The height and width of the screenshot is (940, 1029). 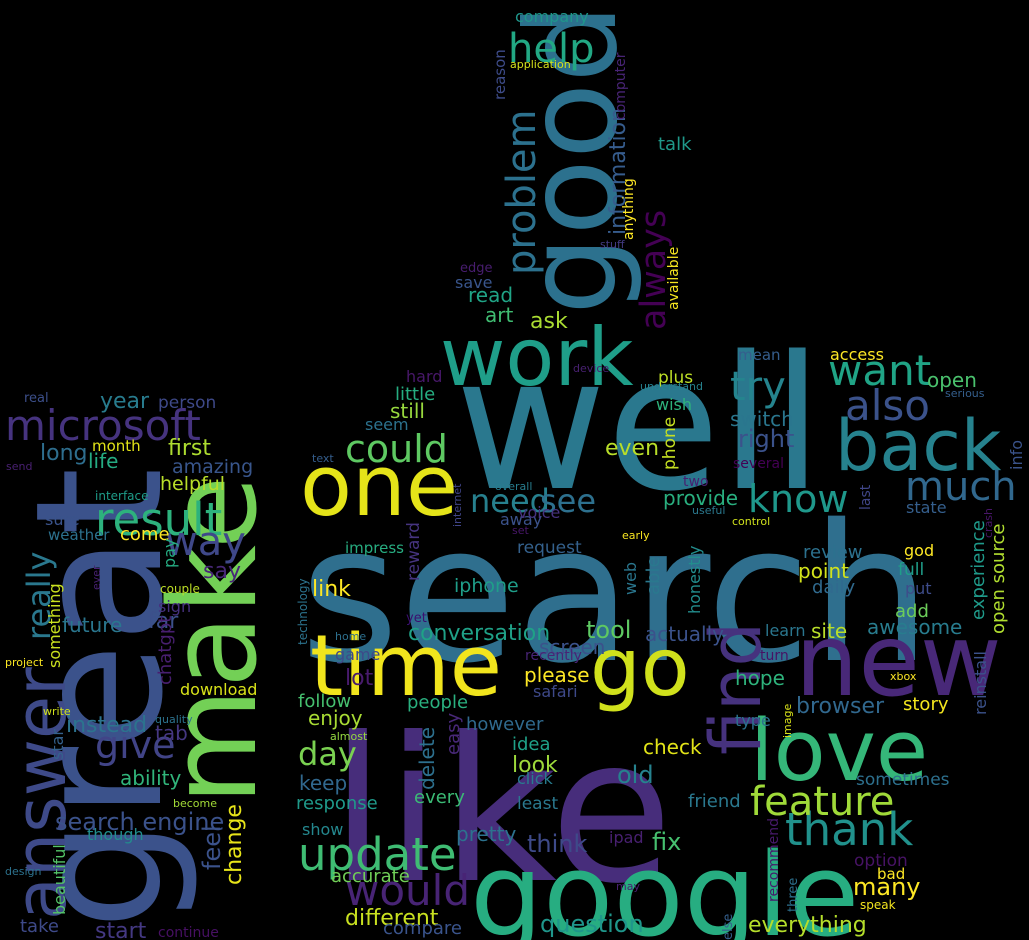 What do you see at coordinates (24, 662) in the screenshot?
I see `word-project: project` at bounding box center [24, 662].